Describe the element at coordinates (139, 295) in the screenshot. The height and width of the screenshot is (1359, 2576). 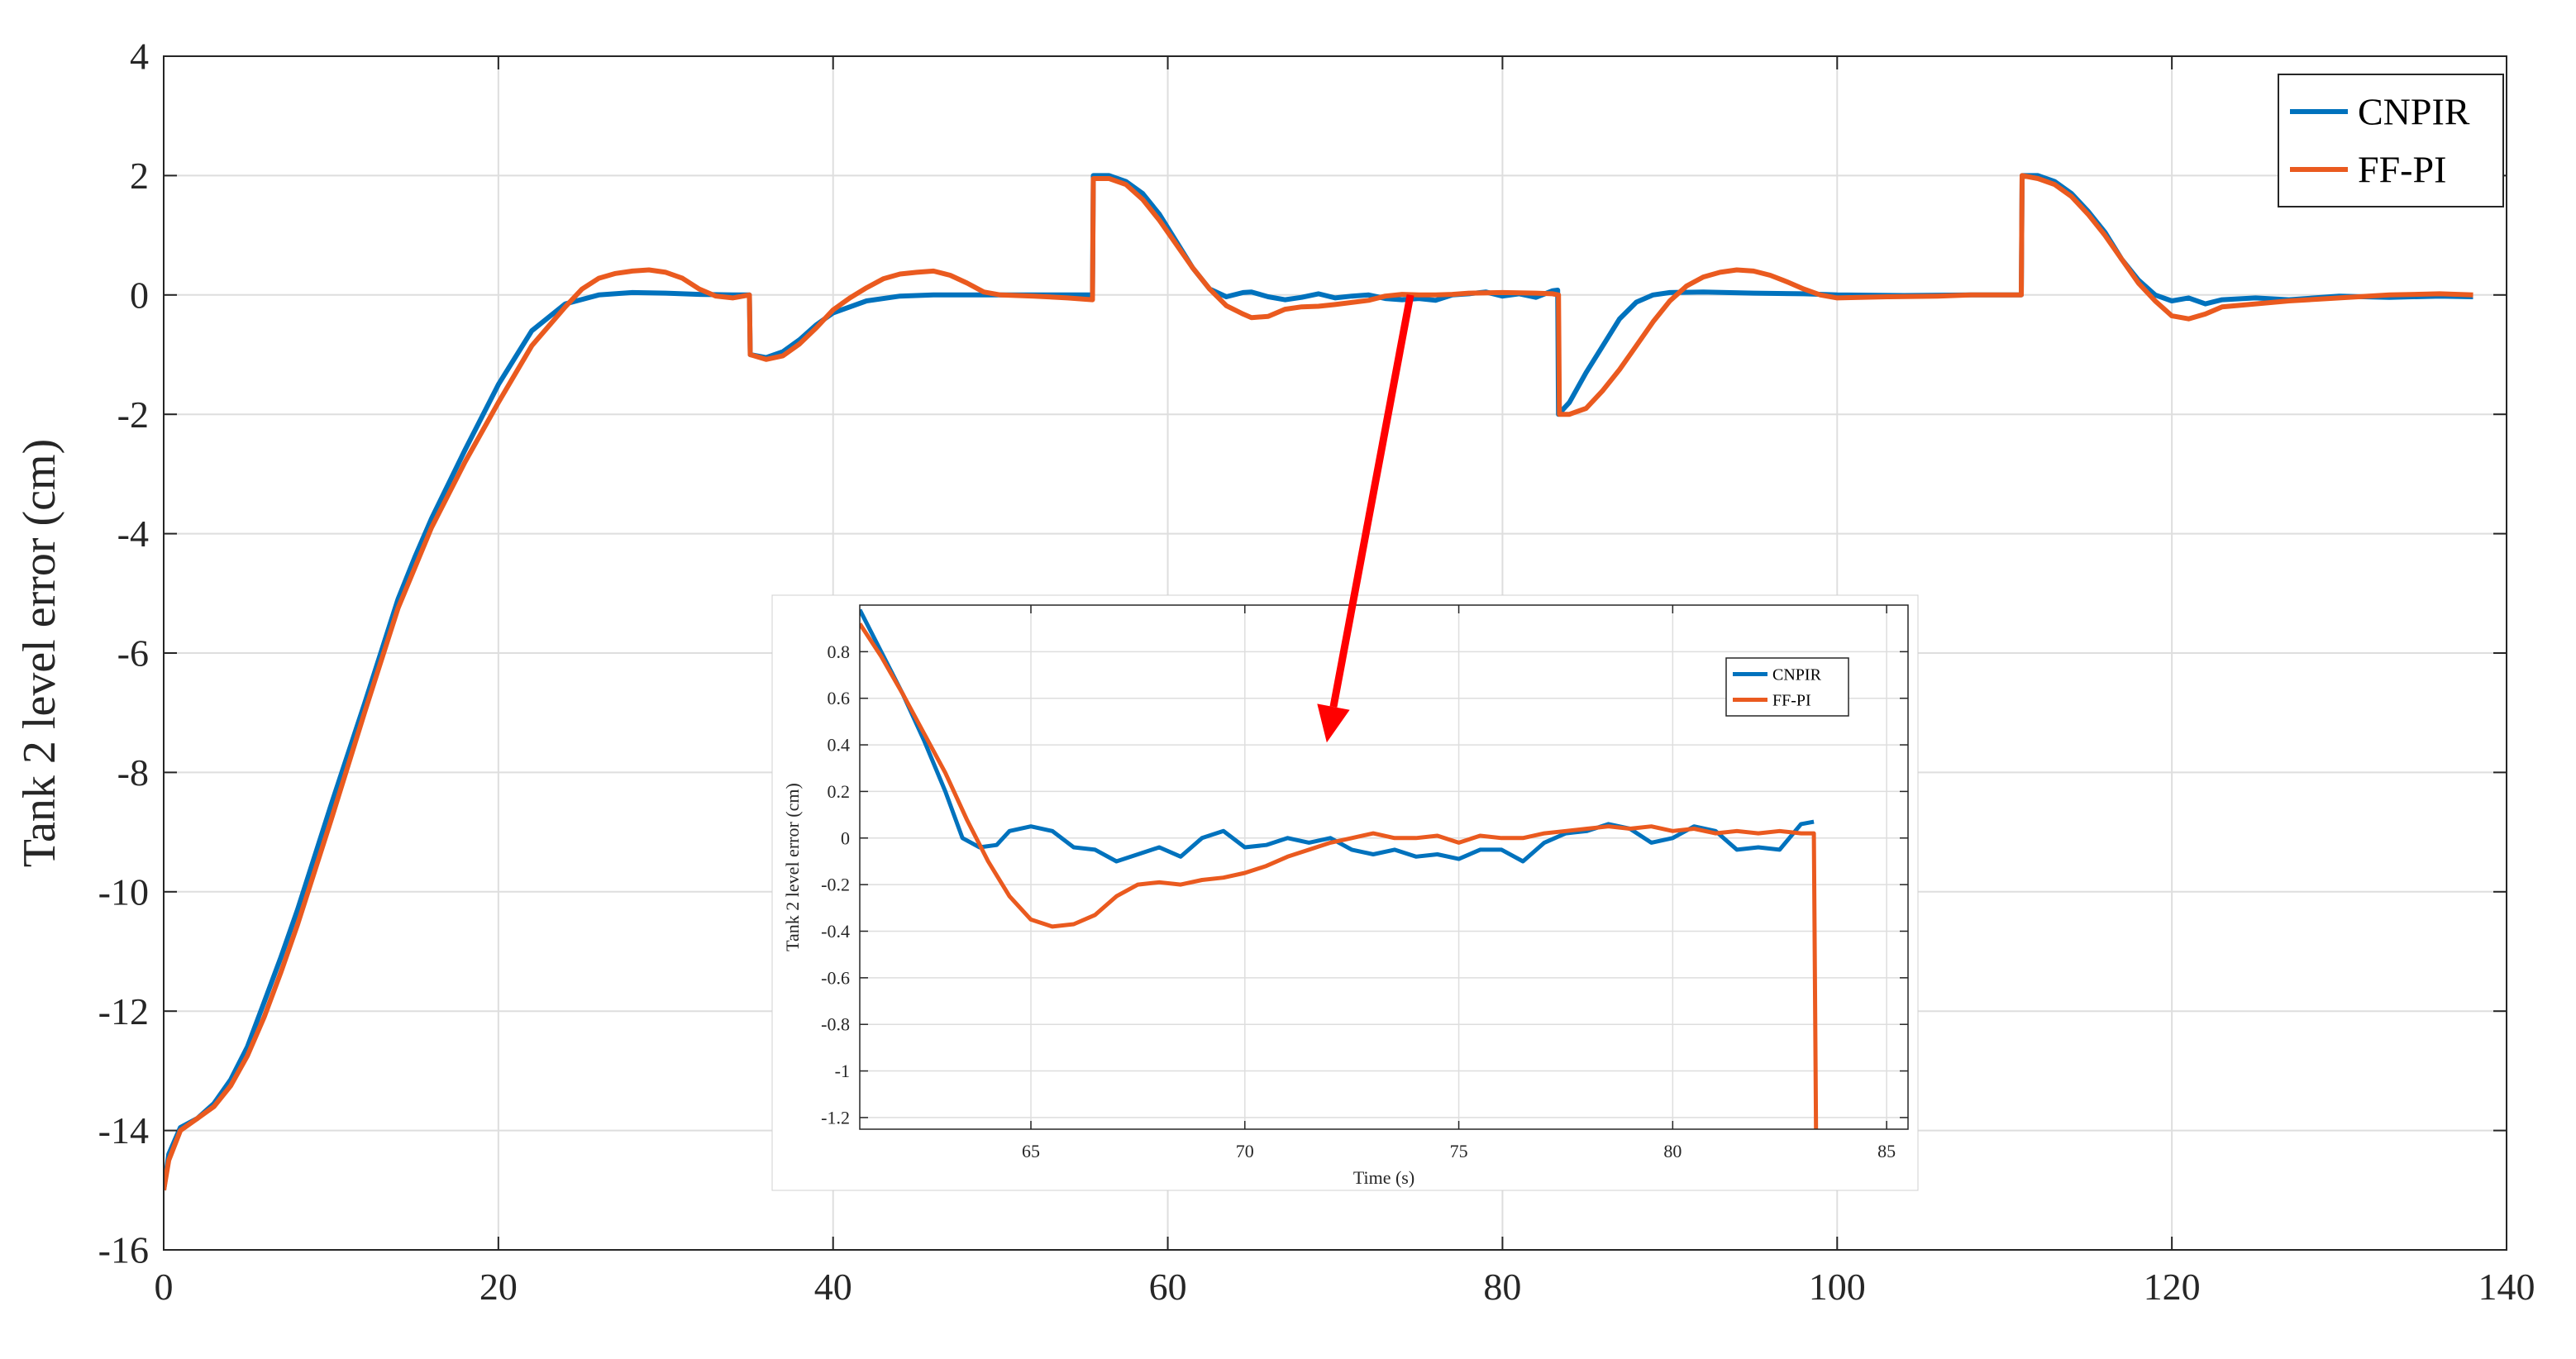
I see `main-y-tick-label: 0` at that location.